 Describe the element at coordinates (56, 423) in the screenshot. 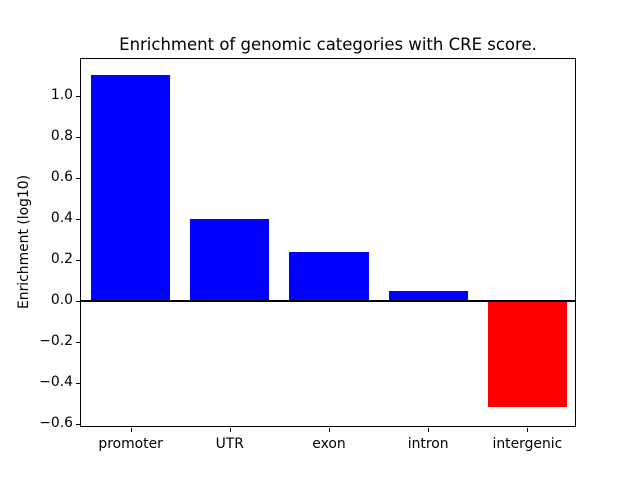

I see `y-tick-label: −0.6` at that location.